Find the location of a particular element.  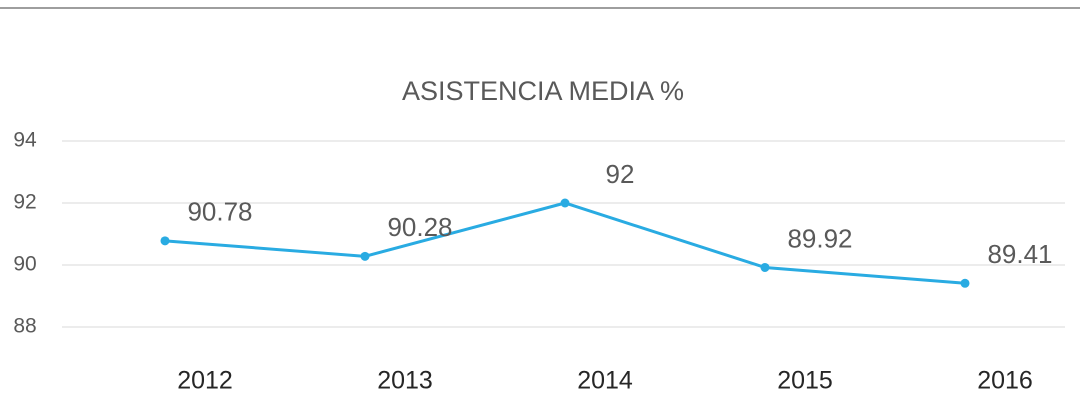

y-tick-label: 90 is located at coordinates (24, 264).